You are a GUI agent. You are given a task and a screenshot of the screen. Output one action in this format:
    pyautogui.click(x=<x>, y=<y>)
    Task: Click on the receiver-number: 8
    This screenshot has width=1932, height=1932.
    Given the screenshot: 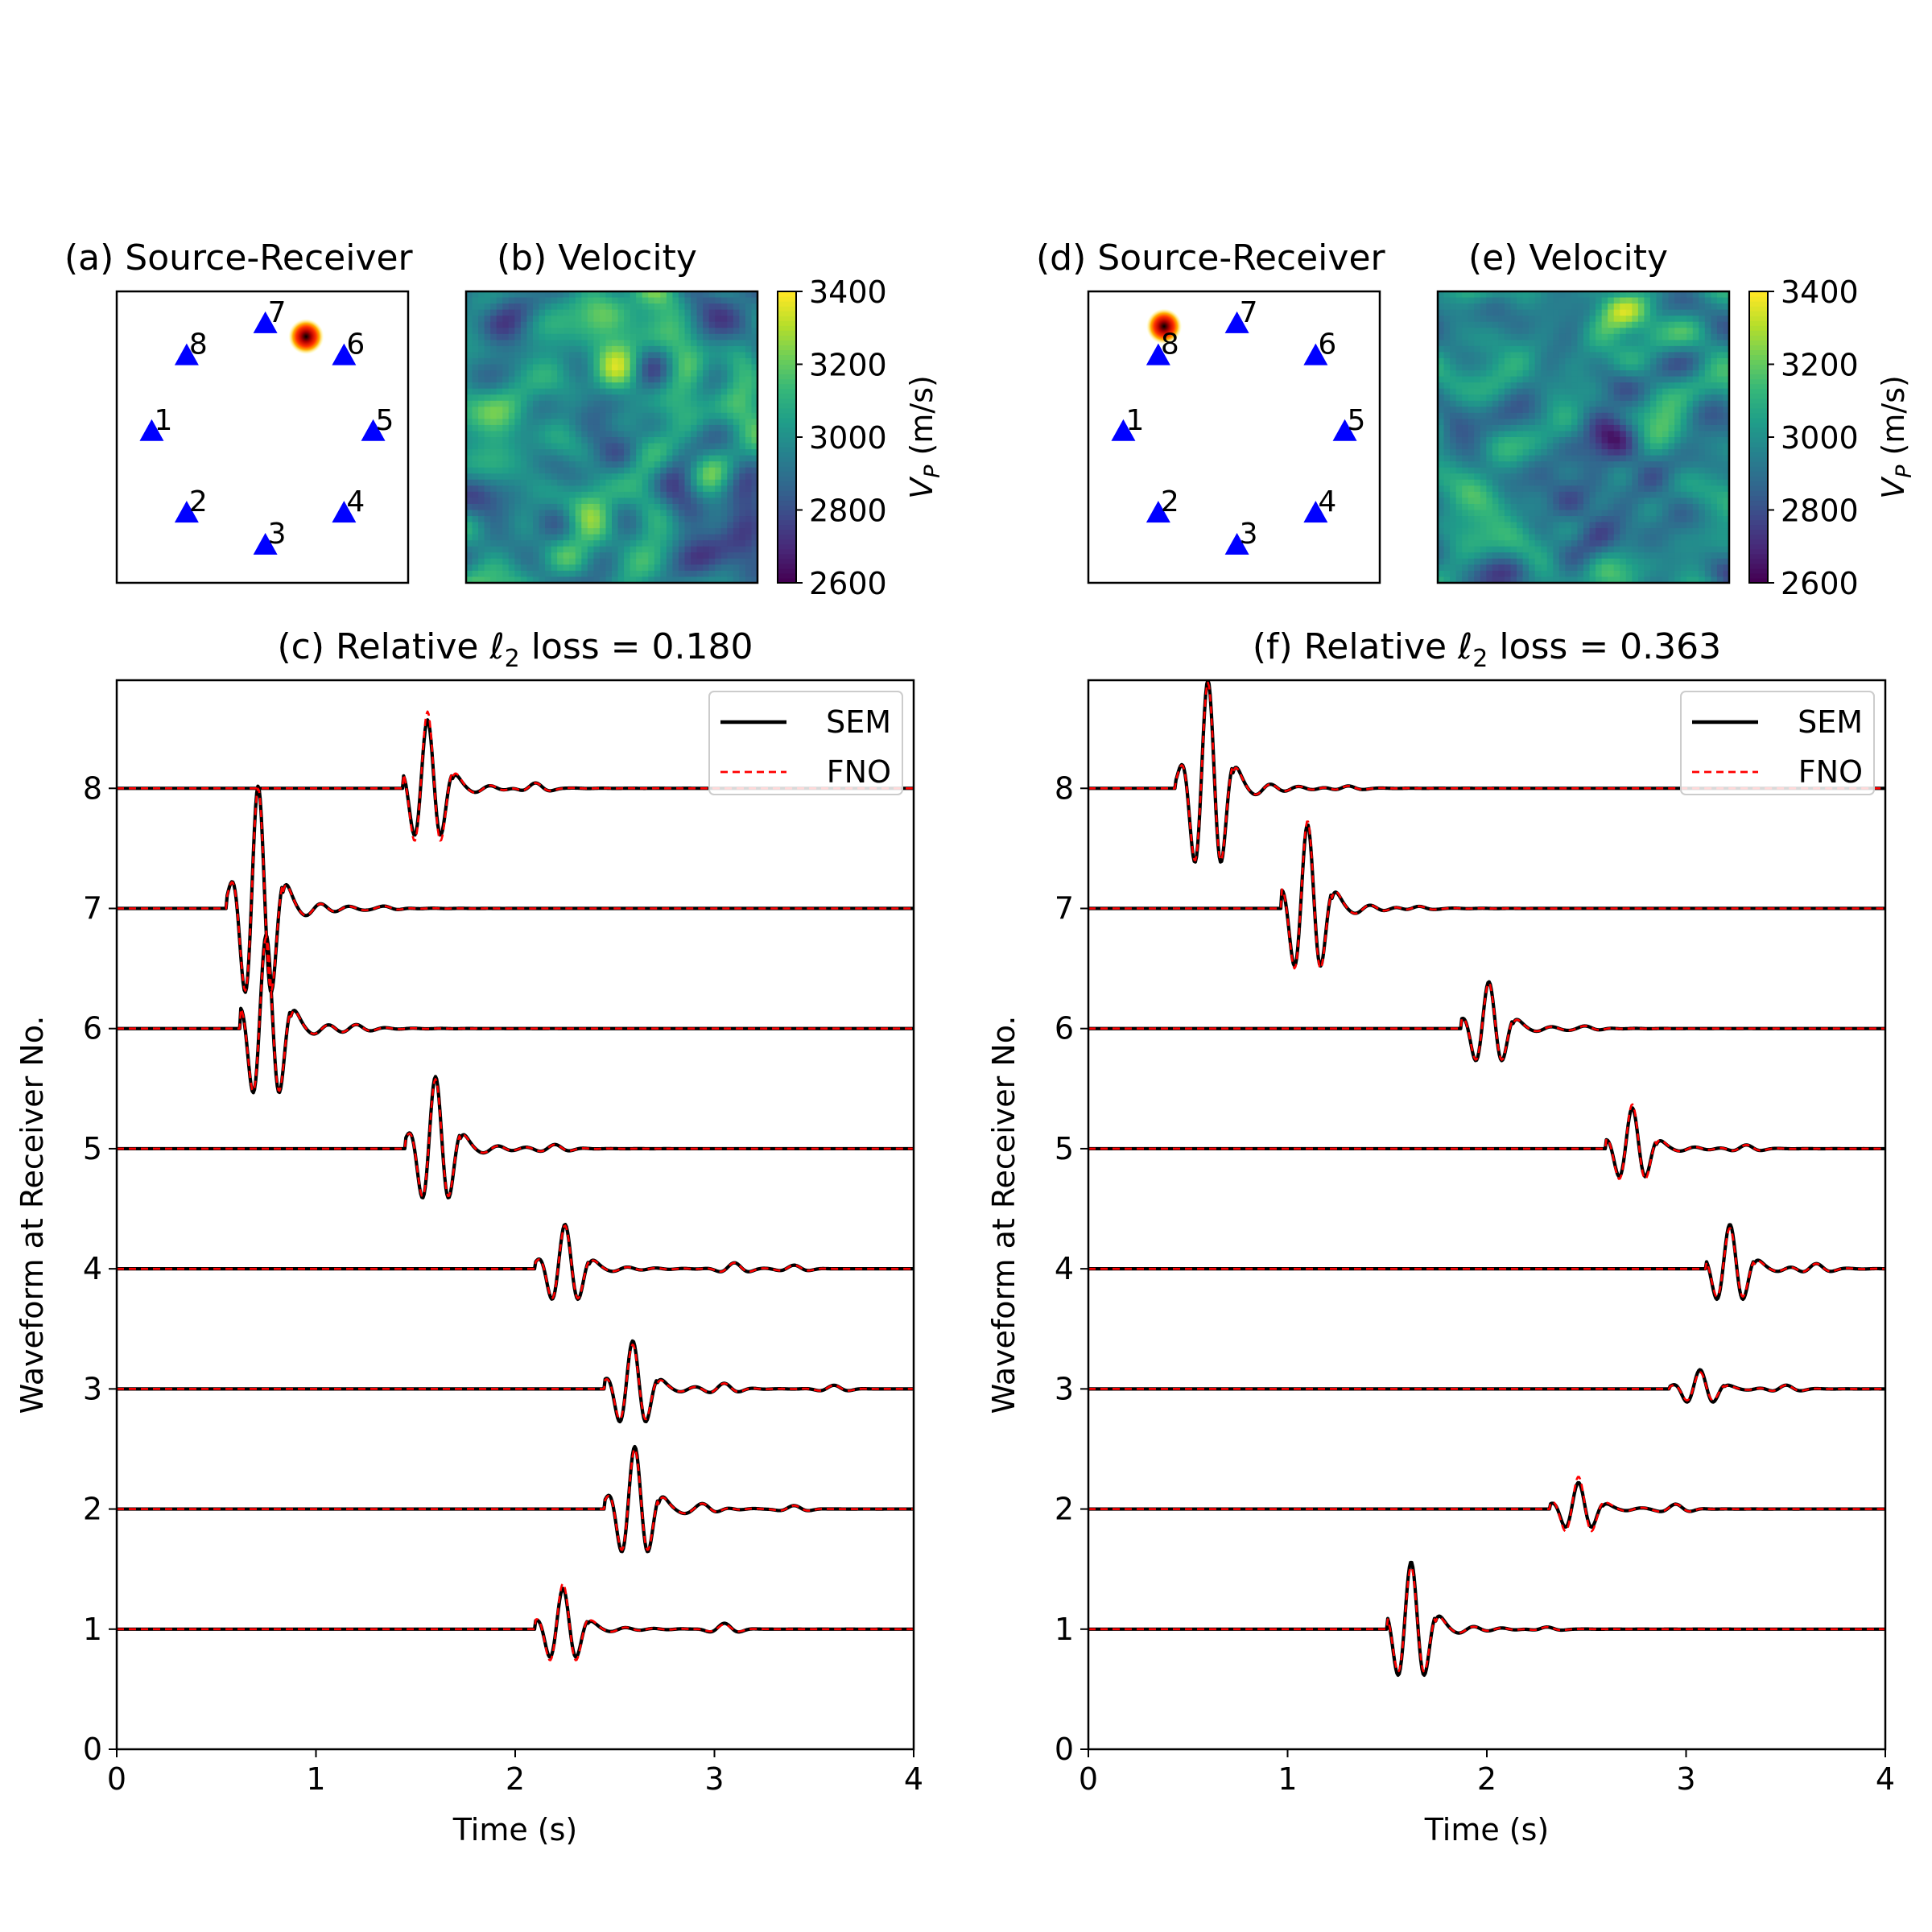 What is the action you would take?
    pyautogui.click(x=198, y=344)
    